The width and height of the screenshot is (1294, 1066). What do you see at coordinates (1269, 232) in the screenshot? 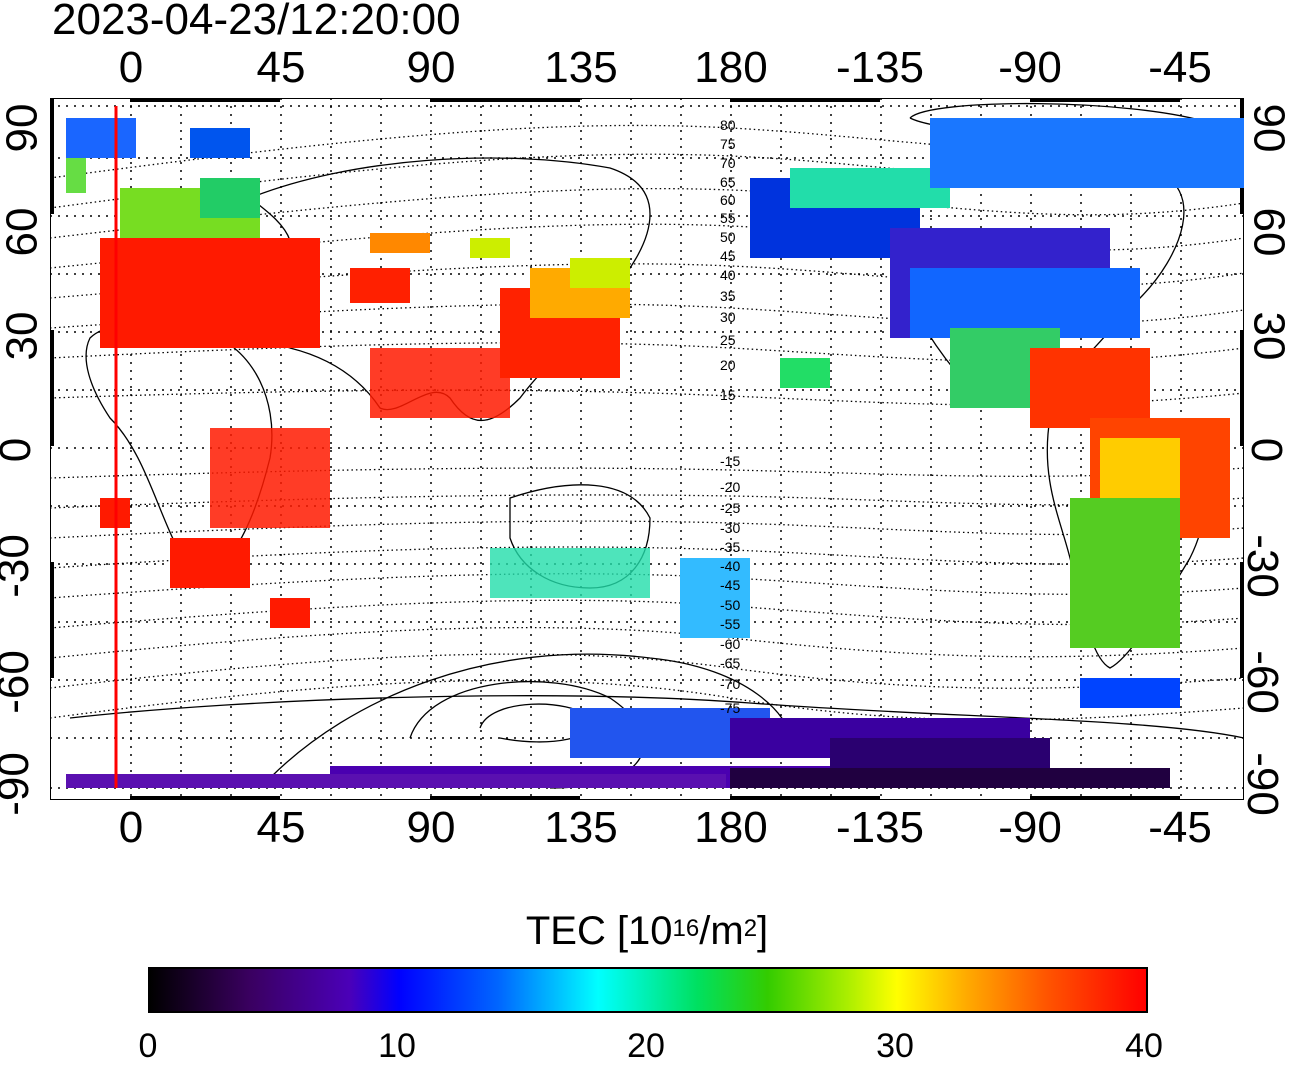
I see `right-tick: 60` at bounding box center [1269, 232].